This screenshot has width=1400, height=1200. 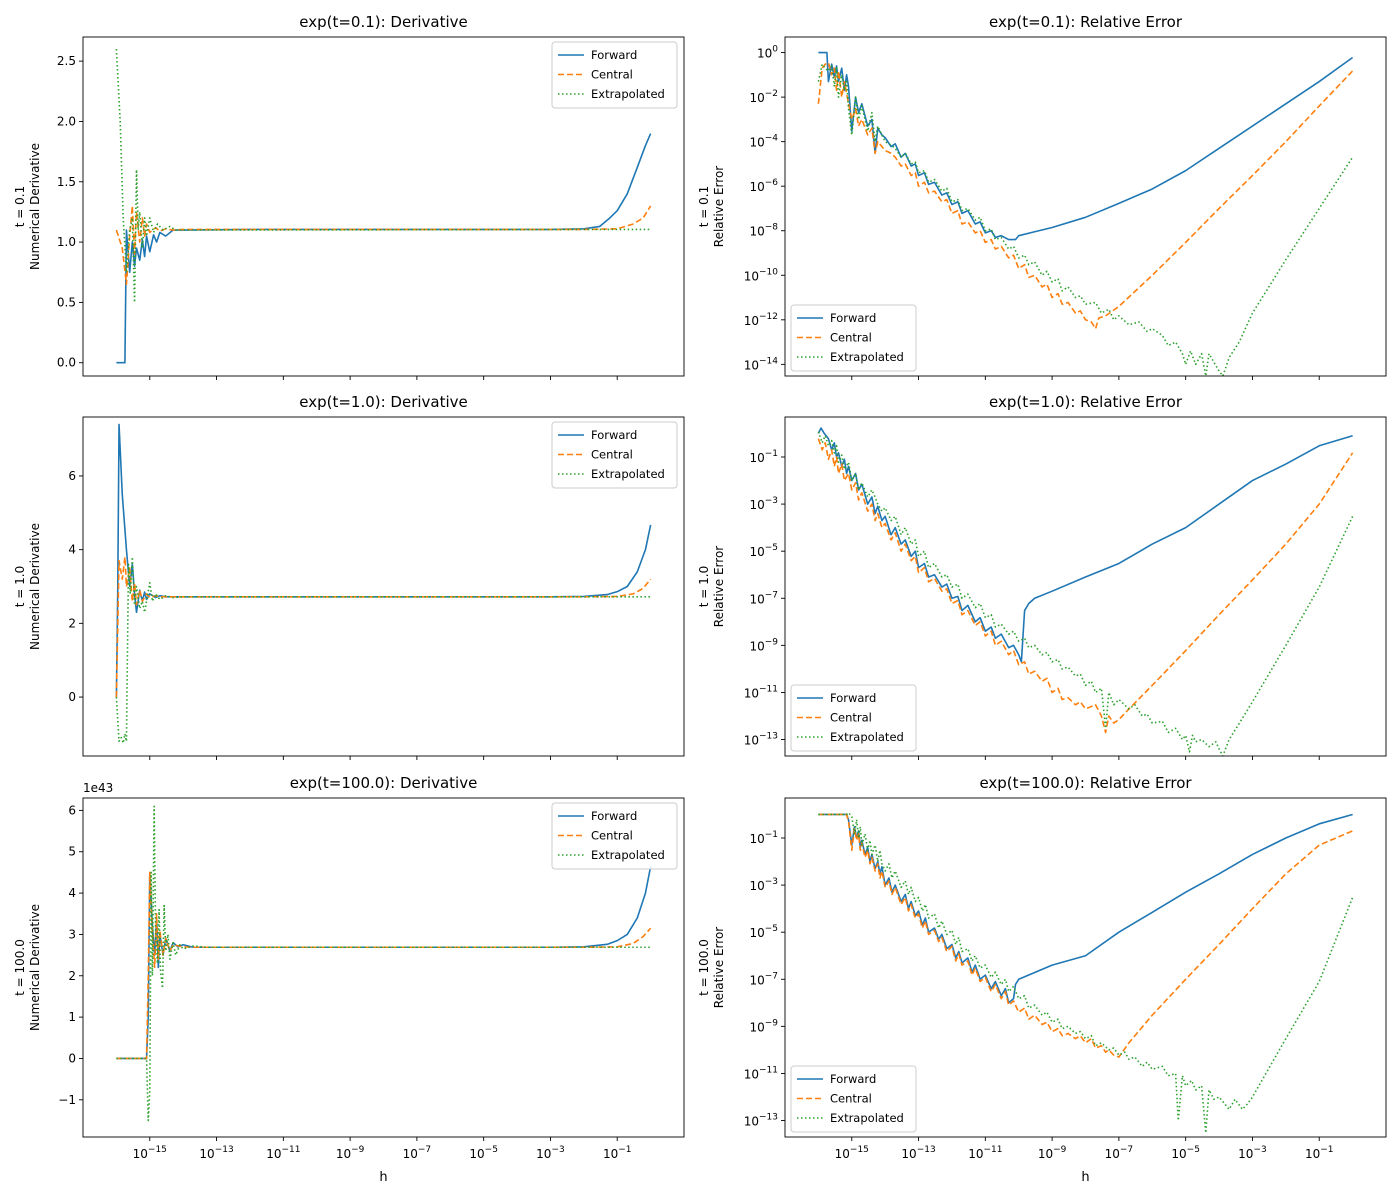 What do you see at coordinates (66, 61) in the screenshot?
I see `y-tick-label: 2.5` at bounding box center [66, 61].